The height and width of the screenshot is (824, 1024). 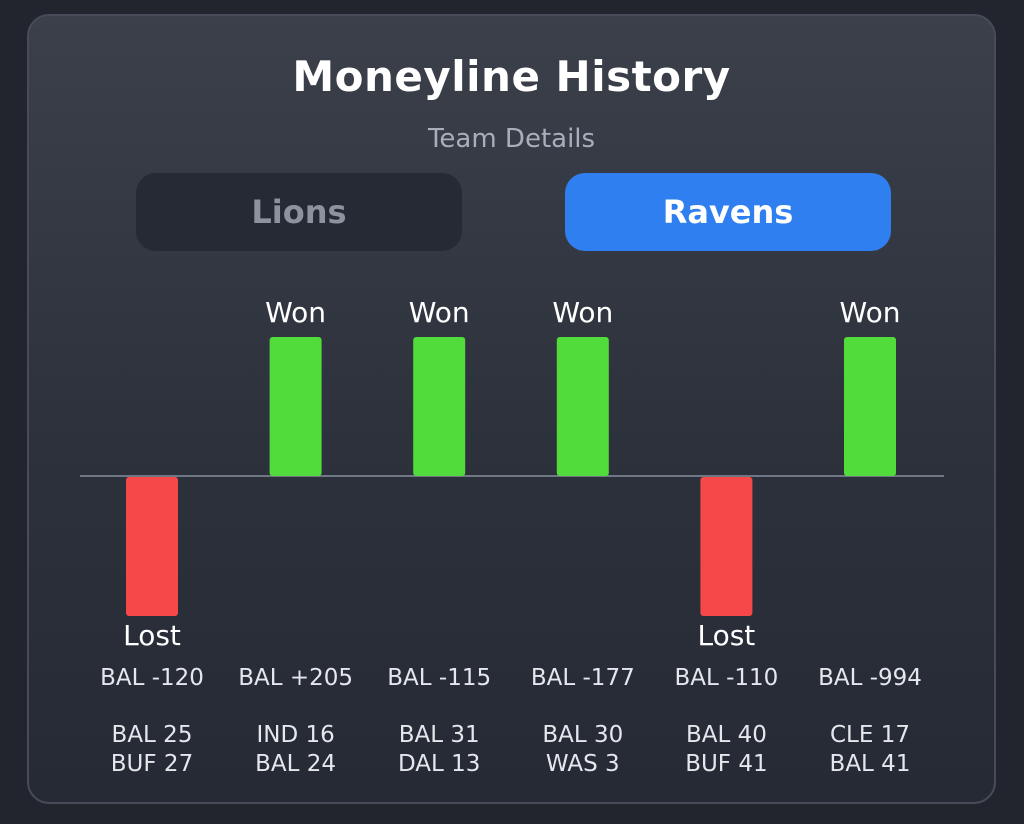 I want to click on score-label: IND 16, so click(x=295, y=735).